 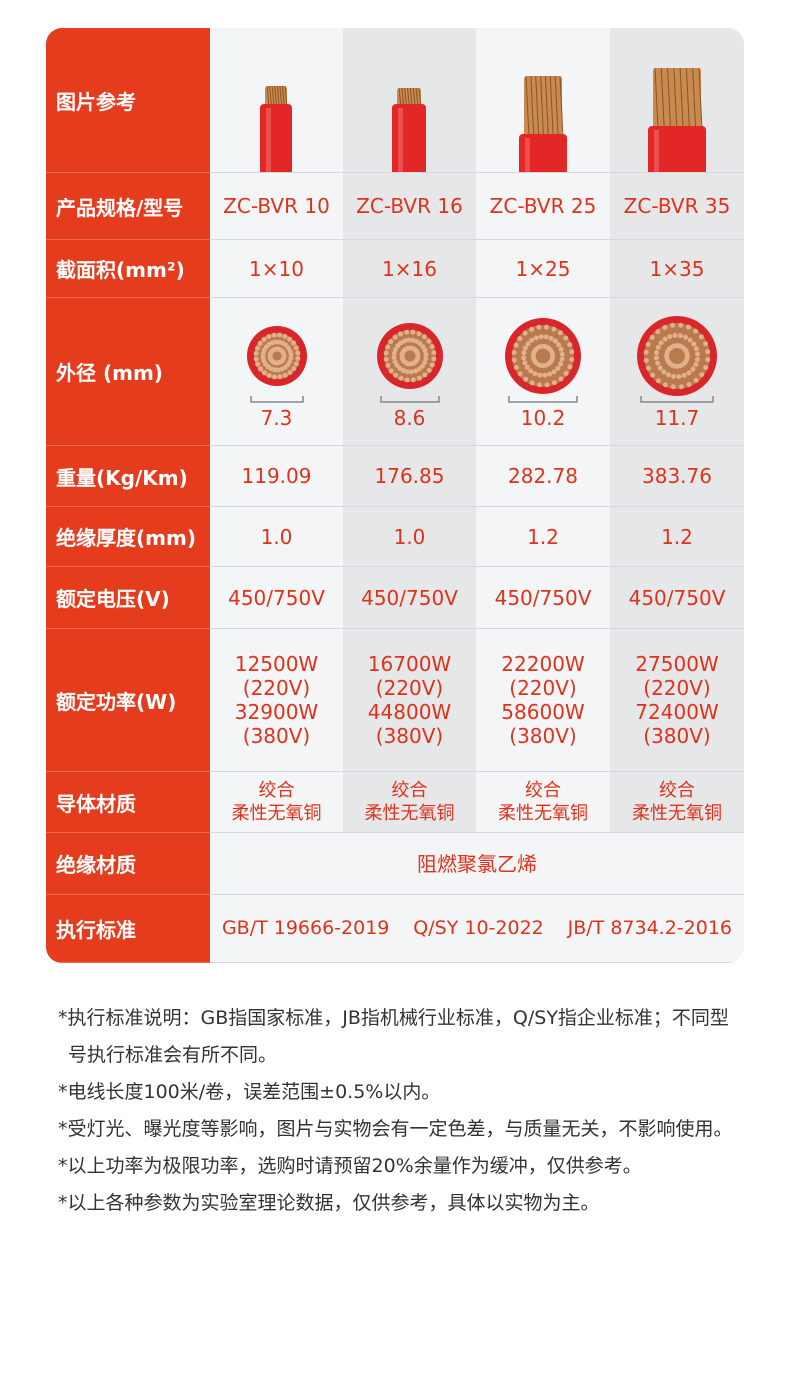 What do you see at coordinates (276, 712) in the screenshot?
I see `power-line: 32900W` at bounding box center [276, 712].